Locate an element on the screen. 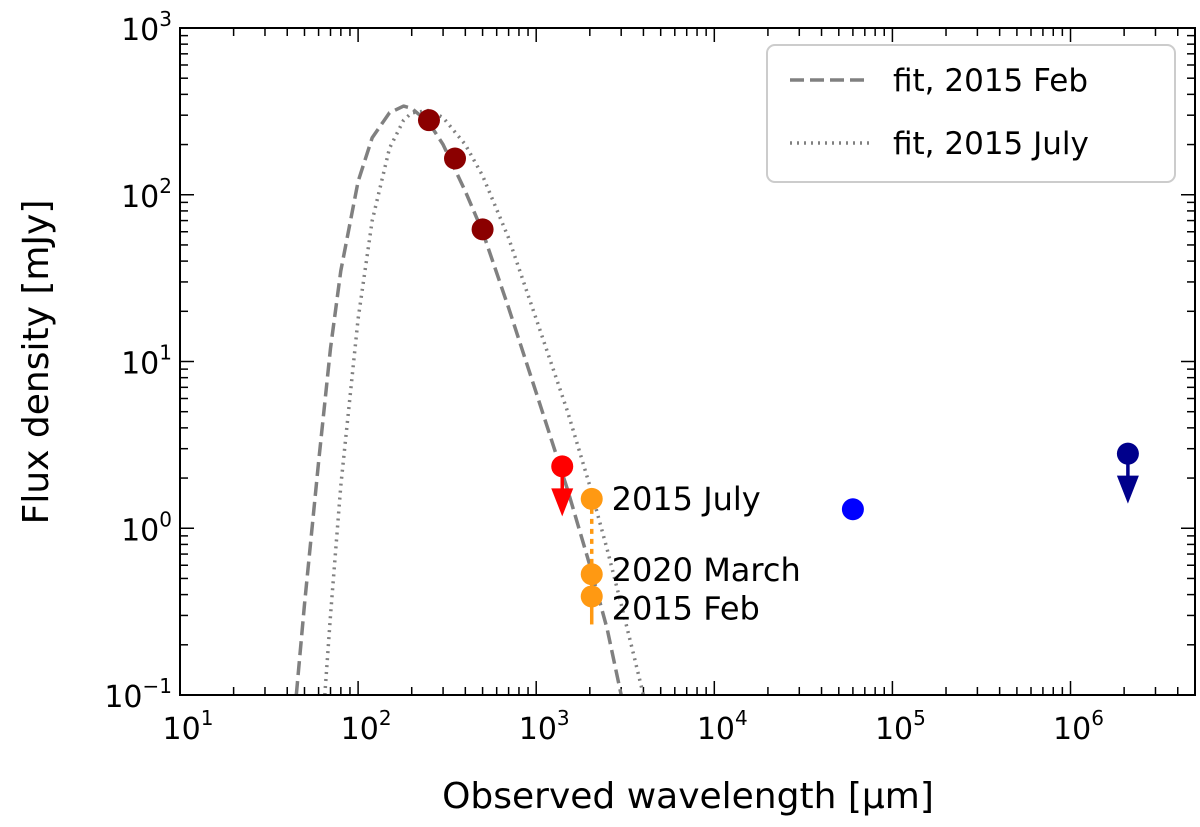 This screenshot has height=827, width=1200. legend: fit, 2015 Feb fit, 2015 July is located at coordinates (971, 113).